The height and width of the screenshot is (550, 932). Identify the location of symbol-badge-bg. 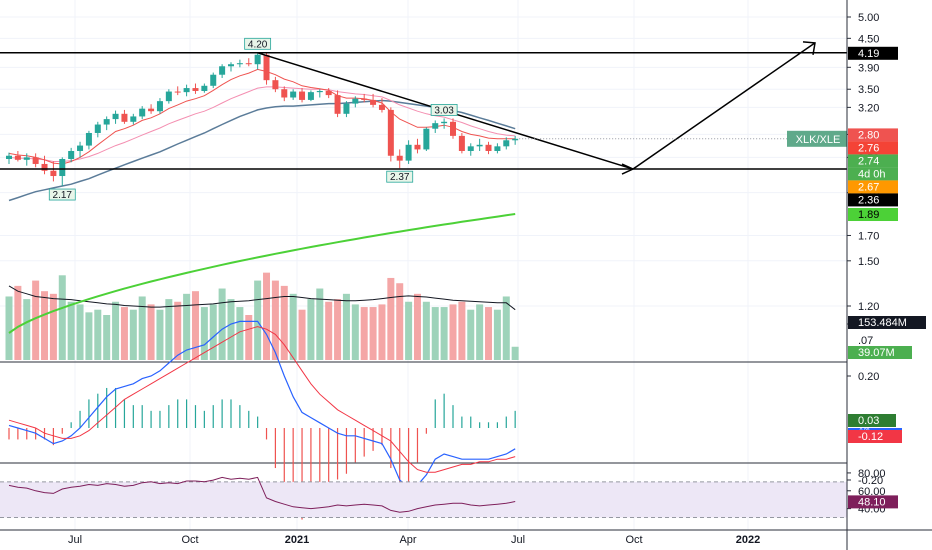
(818, 138).